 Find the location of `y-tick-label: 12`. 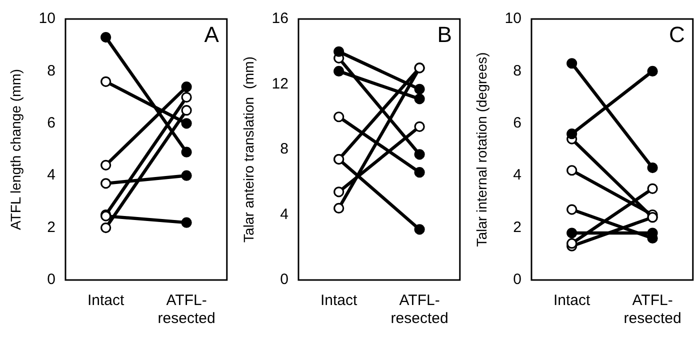

y-tick-label: 12 is located at coordinates (280, 83).